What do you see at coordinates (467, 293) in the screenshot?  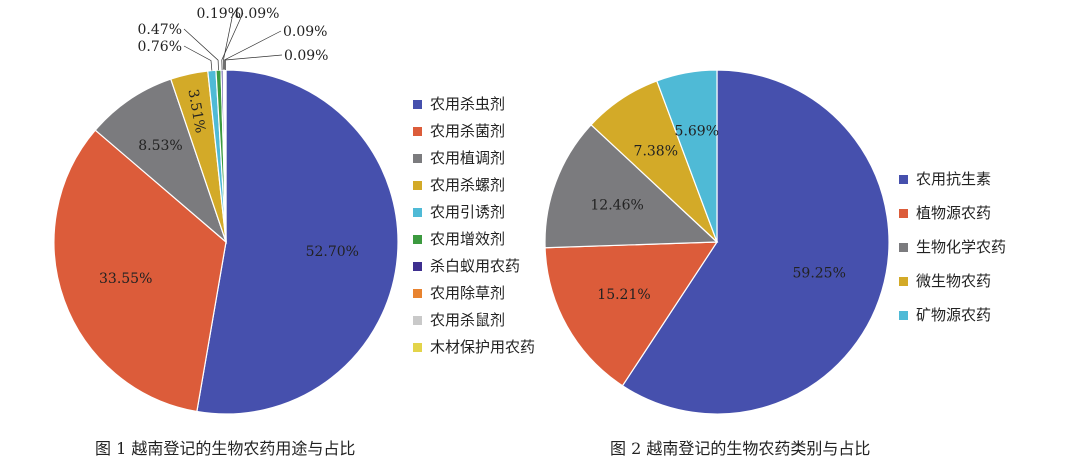 I see `legend-label-1-8: 农用除草剂` at bounding box center [467, 293].